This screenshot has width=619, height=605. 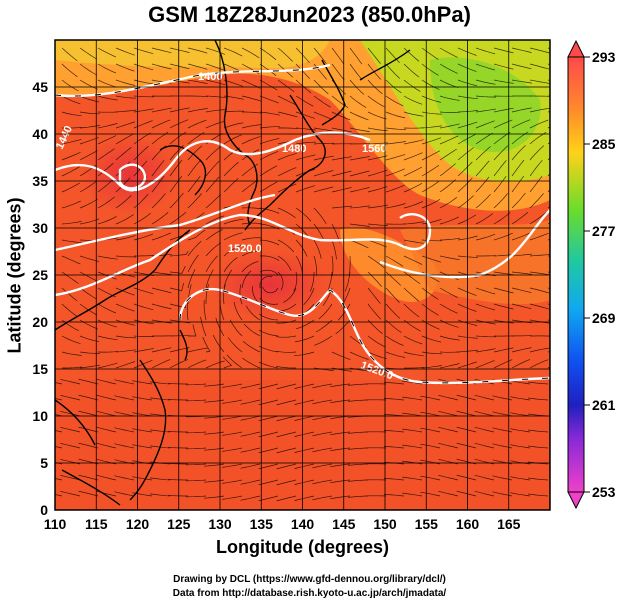 I want to click on y-tick-label: 25, so click(x=40, y=275).